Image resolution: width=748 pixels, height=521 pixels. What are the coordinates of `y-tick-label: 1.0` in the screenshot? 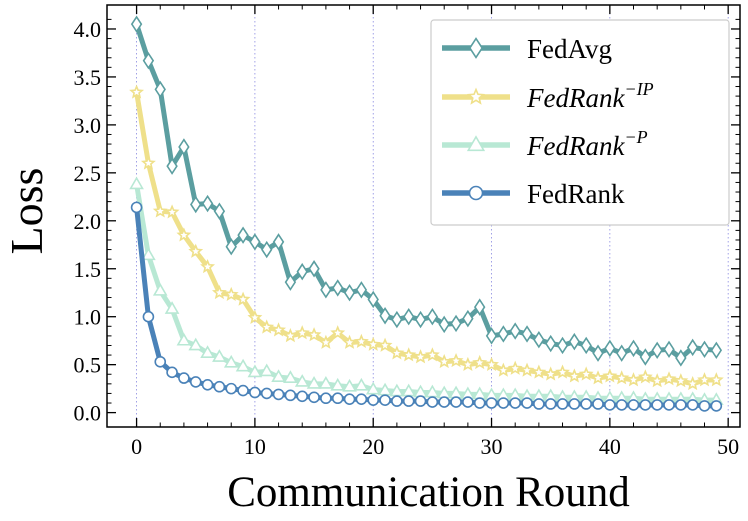 It's located at (88, 317).